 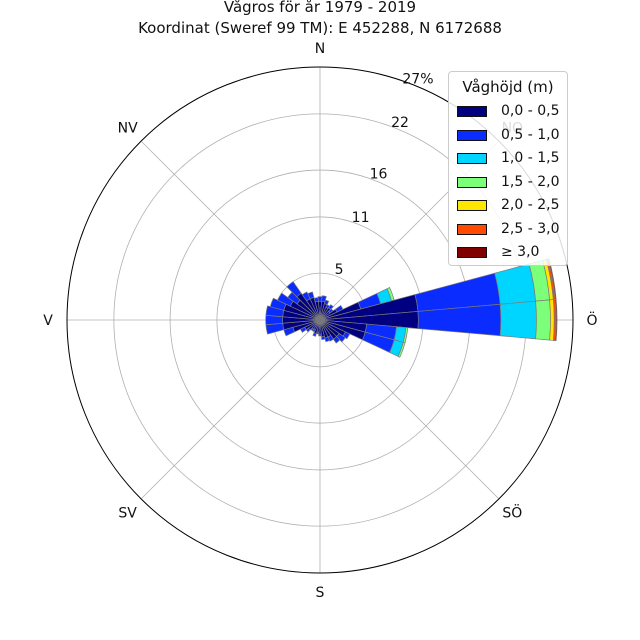 I want to click on chart-title: Vågros för år 1979 - 2019, so click(x=320, y=8).